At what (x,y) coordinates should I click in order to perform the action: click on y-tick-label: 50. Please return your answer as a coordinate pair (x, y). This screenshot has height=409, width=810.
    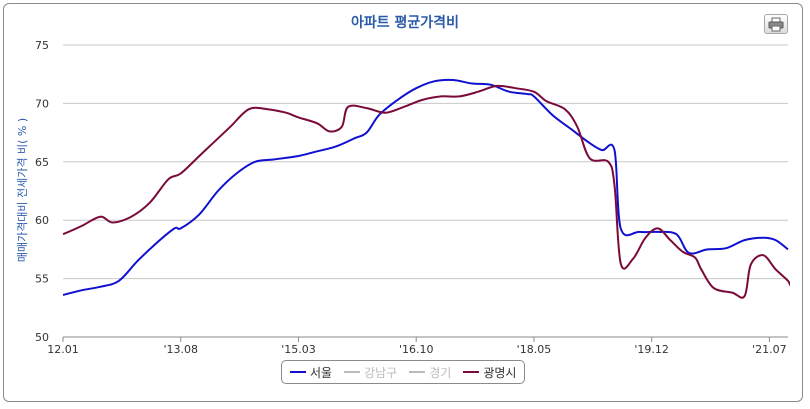
    Looking at the image, I should click on (42, 337).